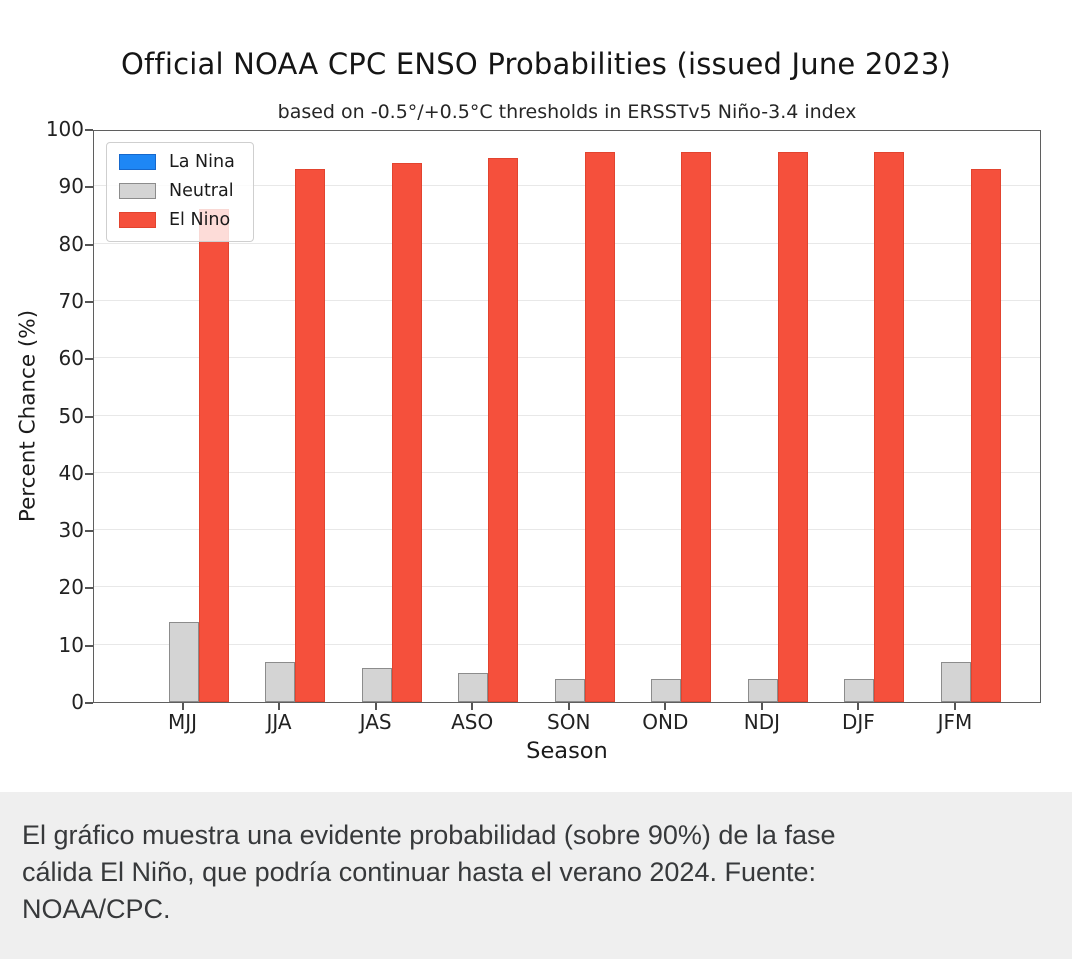 This screenshot has width=1072, height=959. What do you see at coordinates (71, 300) in the screenshot?
I see `ytick-label: 70` at bounding box center [71, 300].